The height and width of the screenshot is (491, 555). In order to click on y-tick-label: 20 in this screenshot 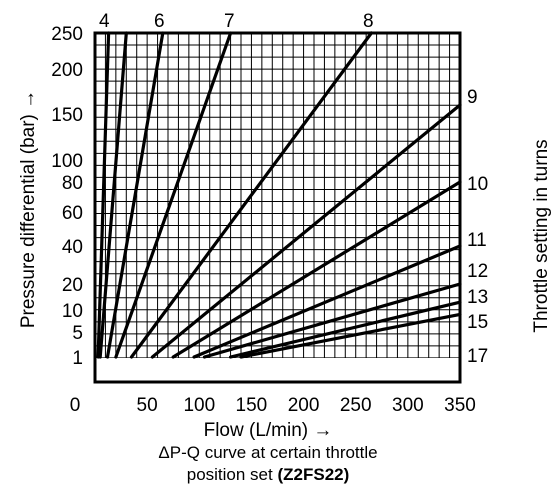, I will do `click(72, 285)`.